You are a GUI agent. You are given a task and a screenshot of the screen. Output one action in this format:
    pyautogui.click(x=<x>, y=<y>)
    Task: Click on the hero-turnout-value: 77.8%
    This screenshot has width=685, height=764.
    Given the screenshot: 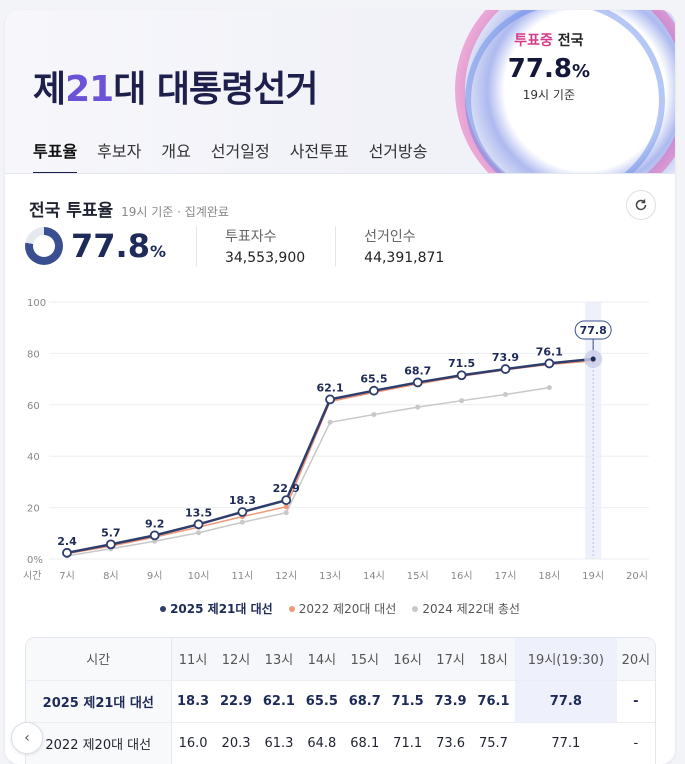 What is the action you would take?
    pyautogui.click(x=548, y=69)
    